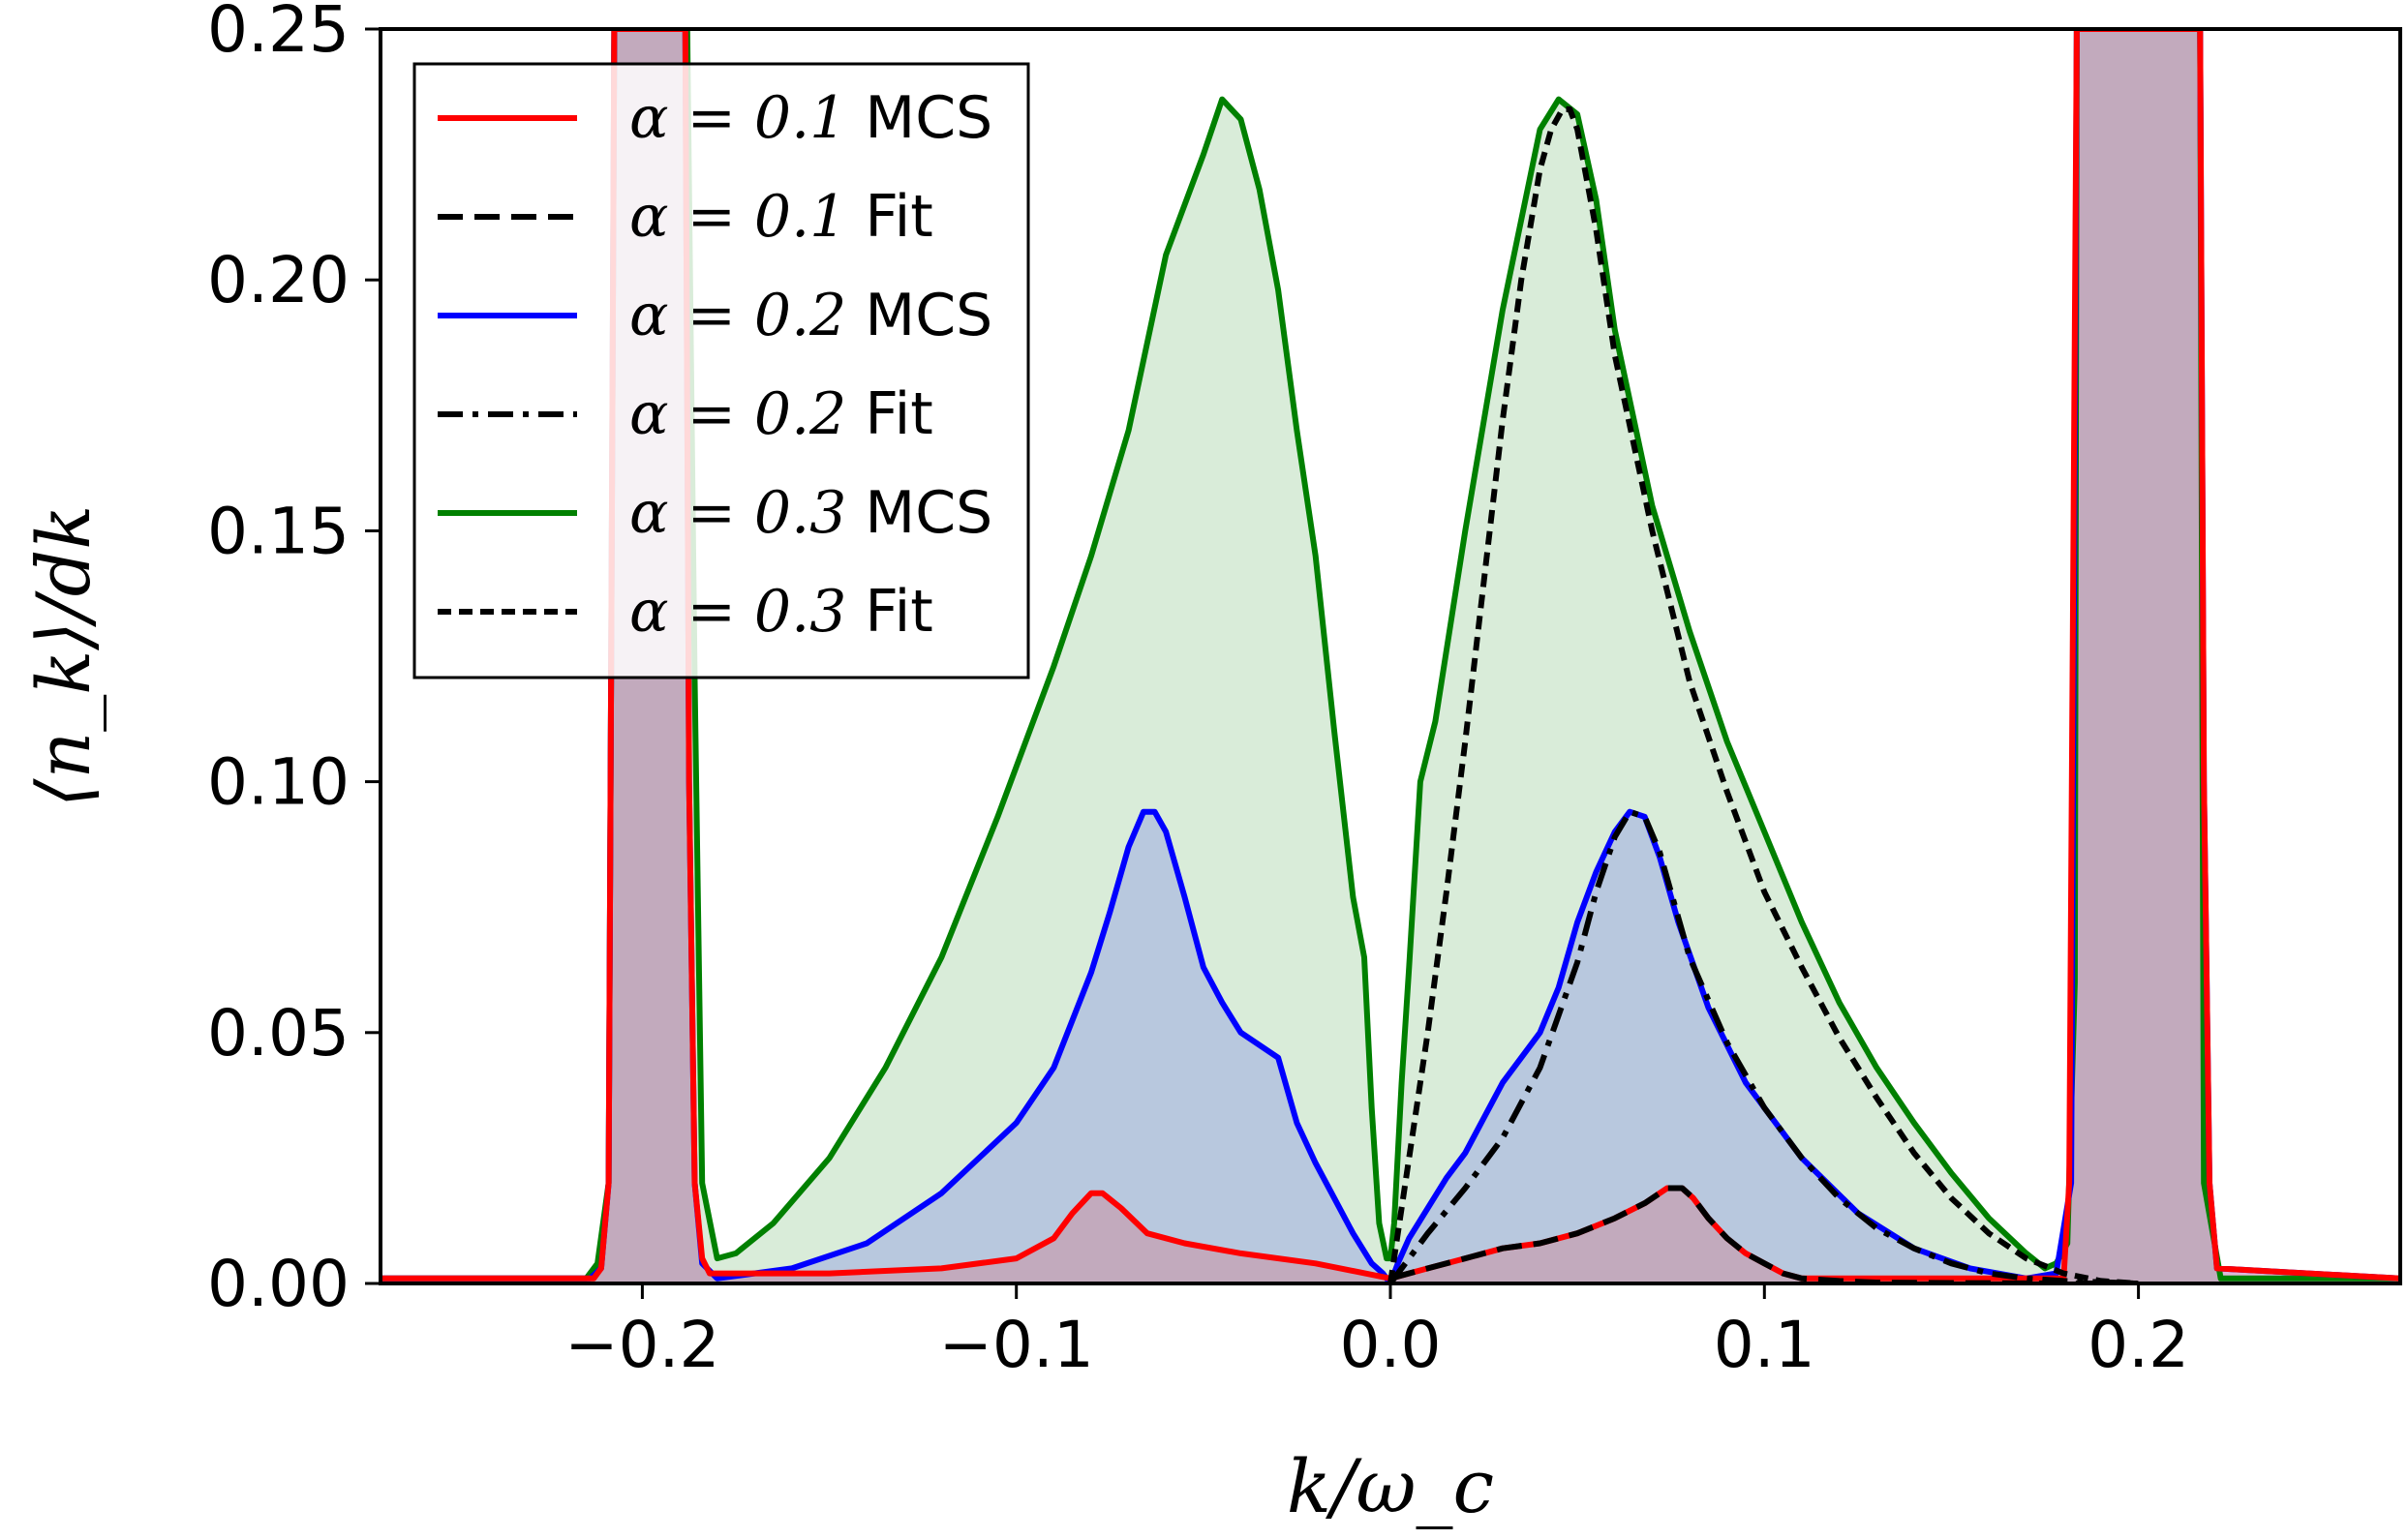  Describe the element at coordinates (811, 316) in the screenshot. I see `legend-label: α = 0.2 MCS` at that location.